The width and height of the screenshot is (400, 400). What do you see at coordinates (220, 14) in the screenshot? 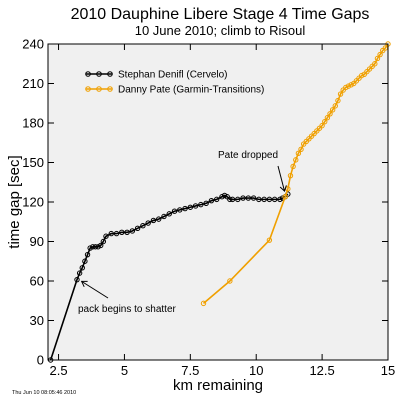
I see `chart-title: 2010 Dauphine Libere Stage 4 Time Gaps` at bounding box center [220, 14].